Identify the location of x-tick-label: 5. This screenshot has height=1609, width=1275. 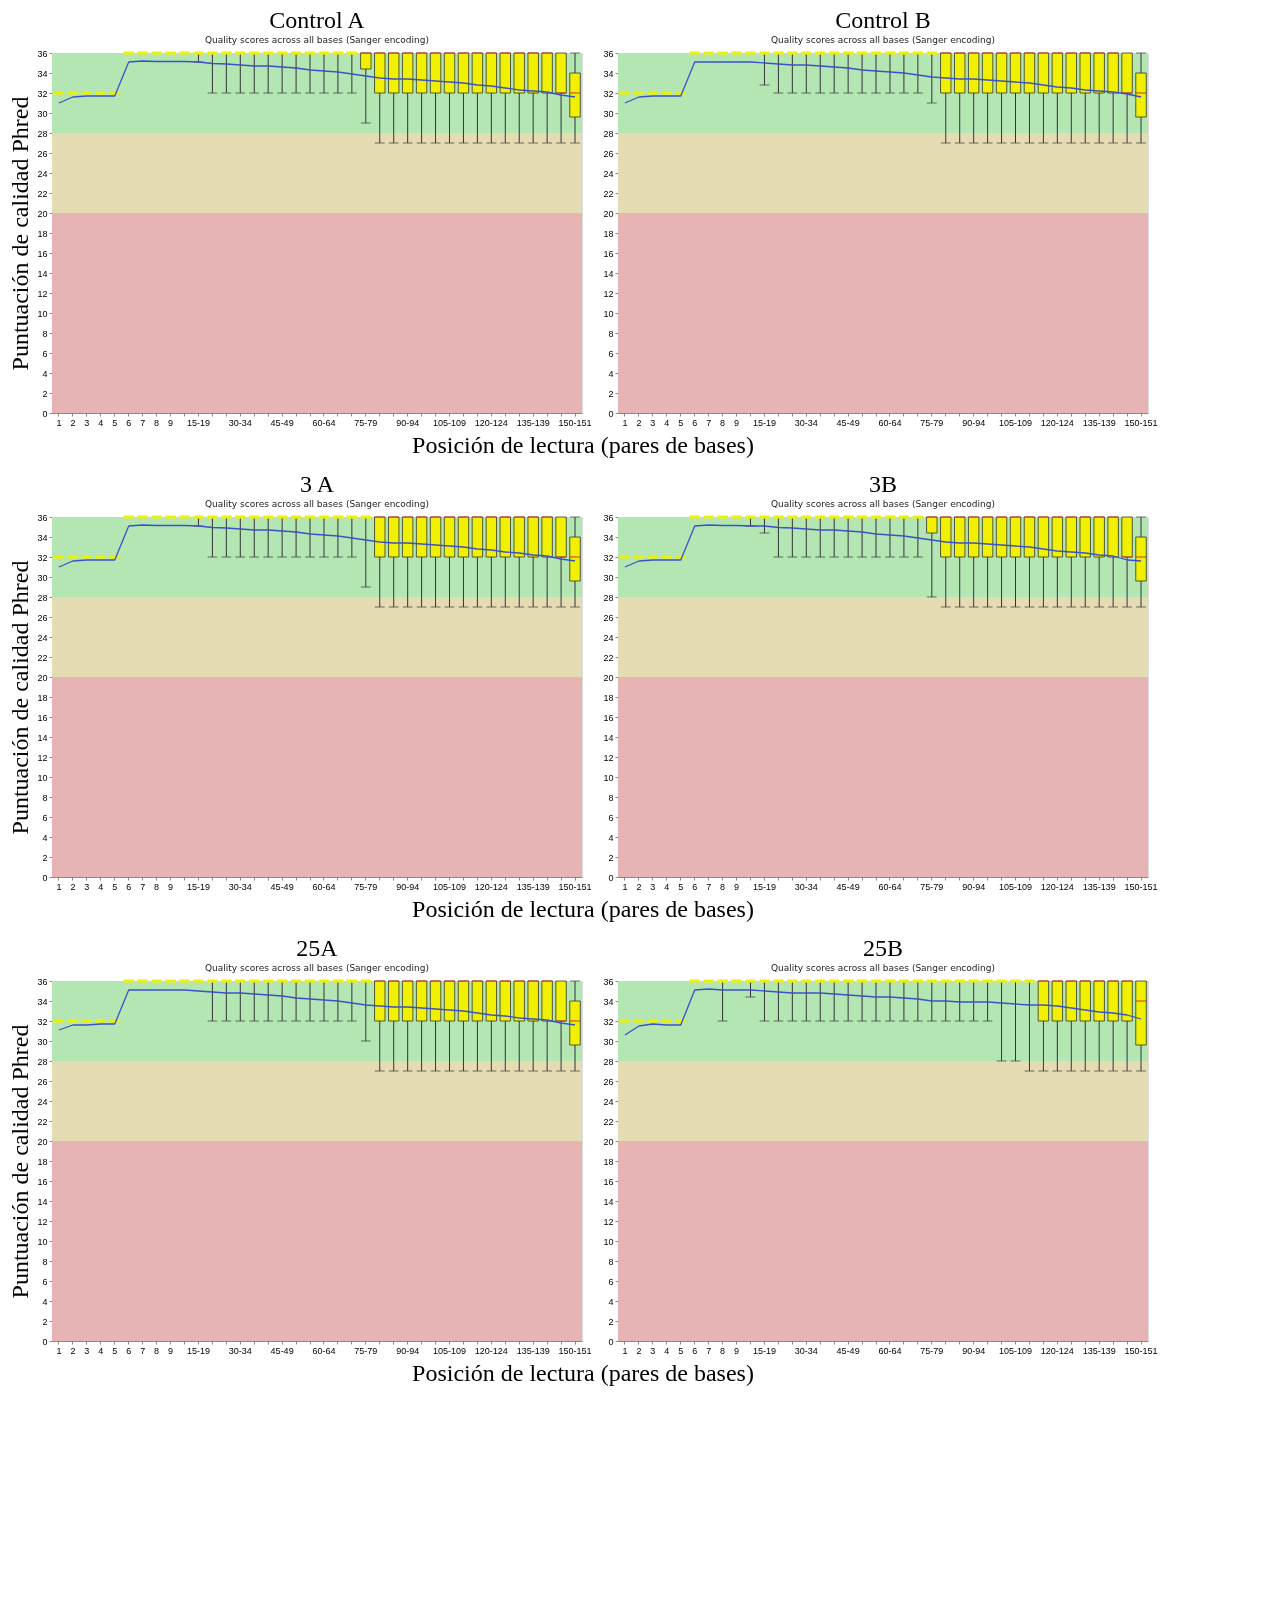
(115, 886).